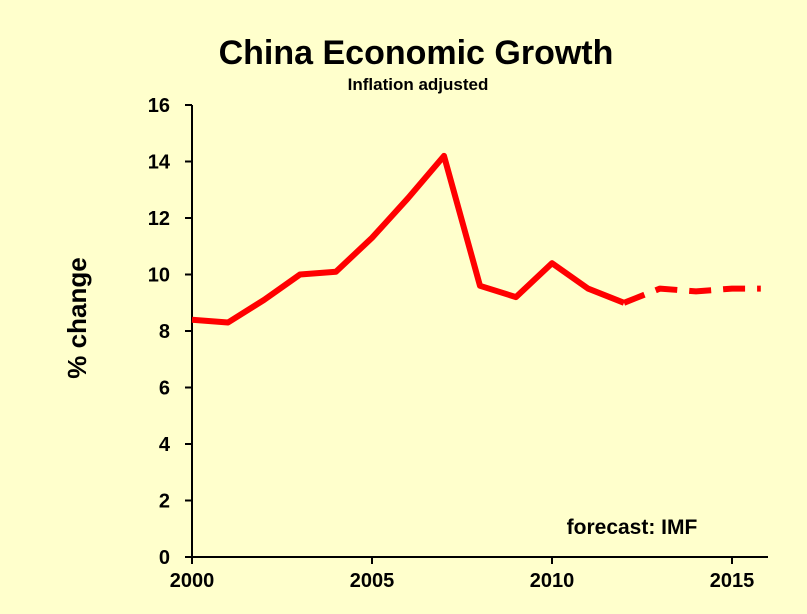  What do you see at coordinates (77, 317) in the screenshot?
I see `y-axis-label: % change` at bounding box center [77, 317].